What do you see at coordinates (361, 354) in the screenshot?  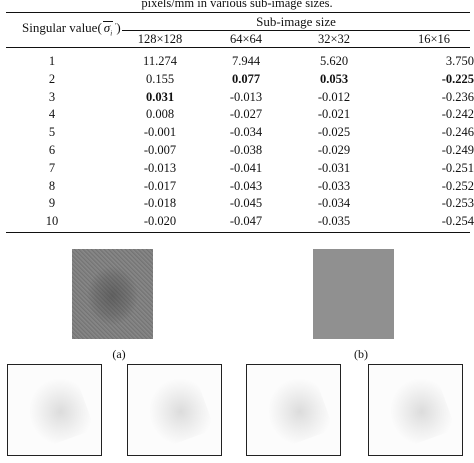 I see `figure-b-label: (b)` at bounding box center [361, 354].